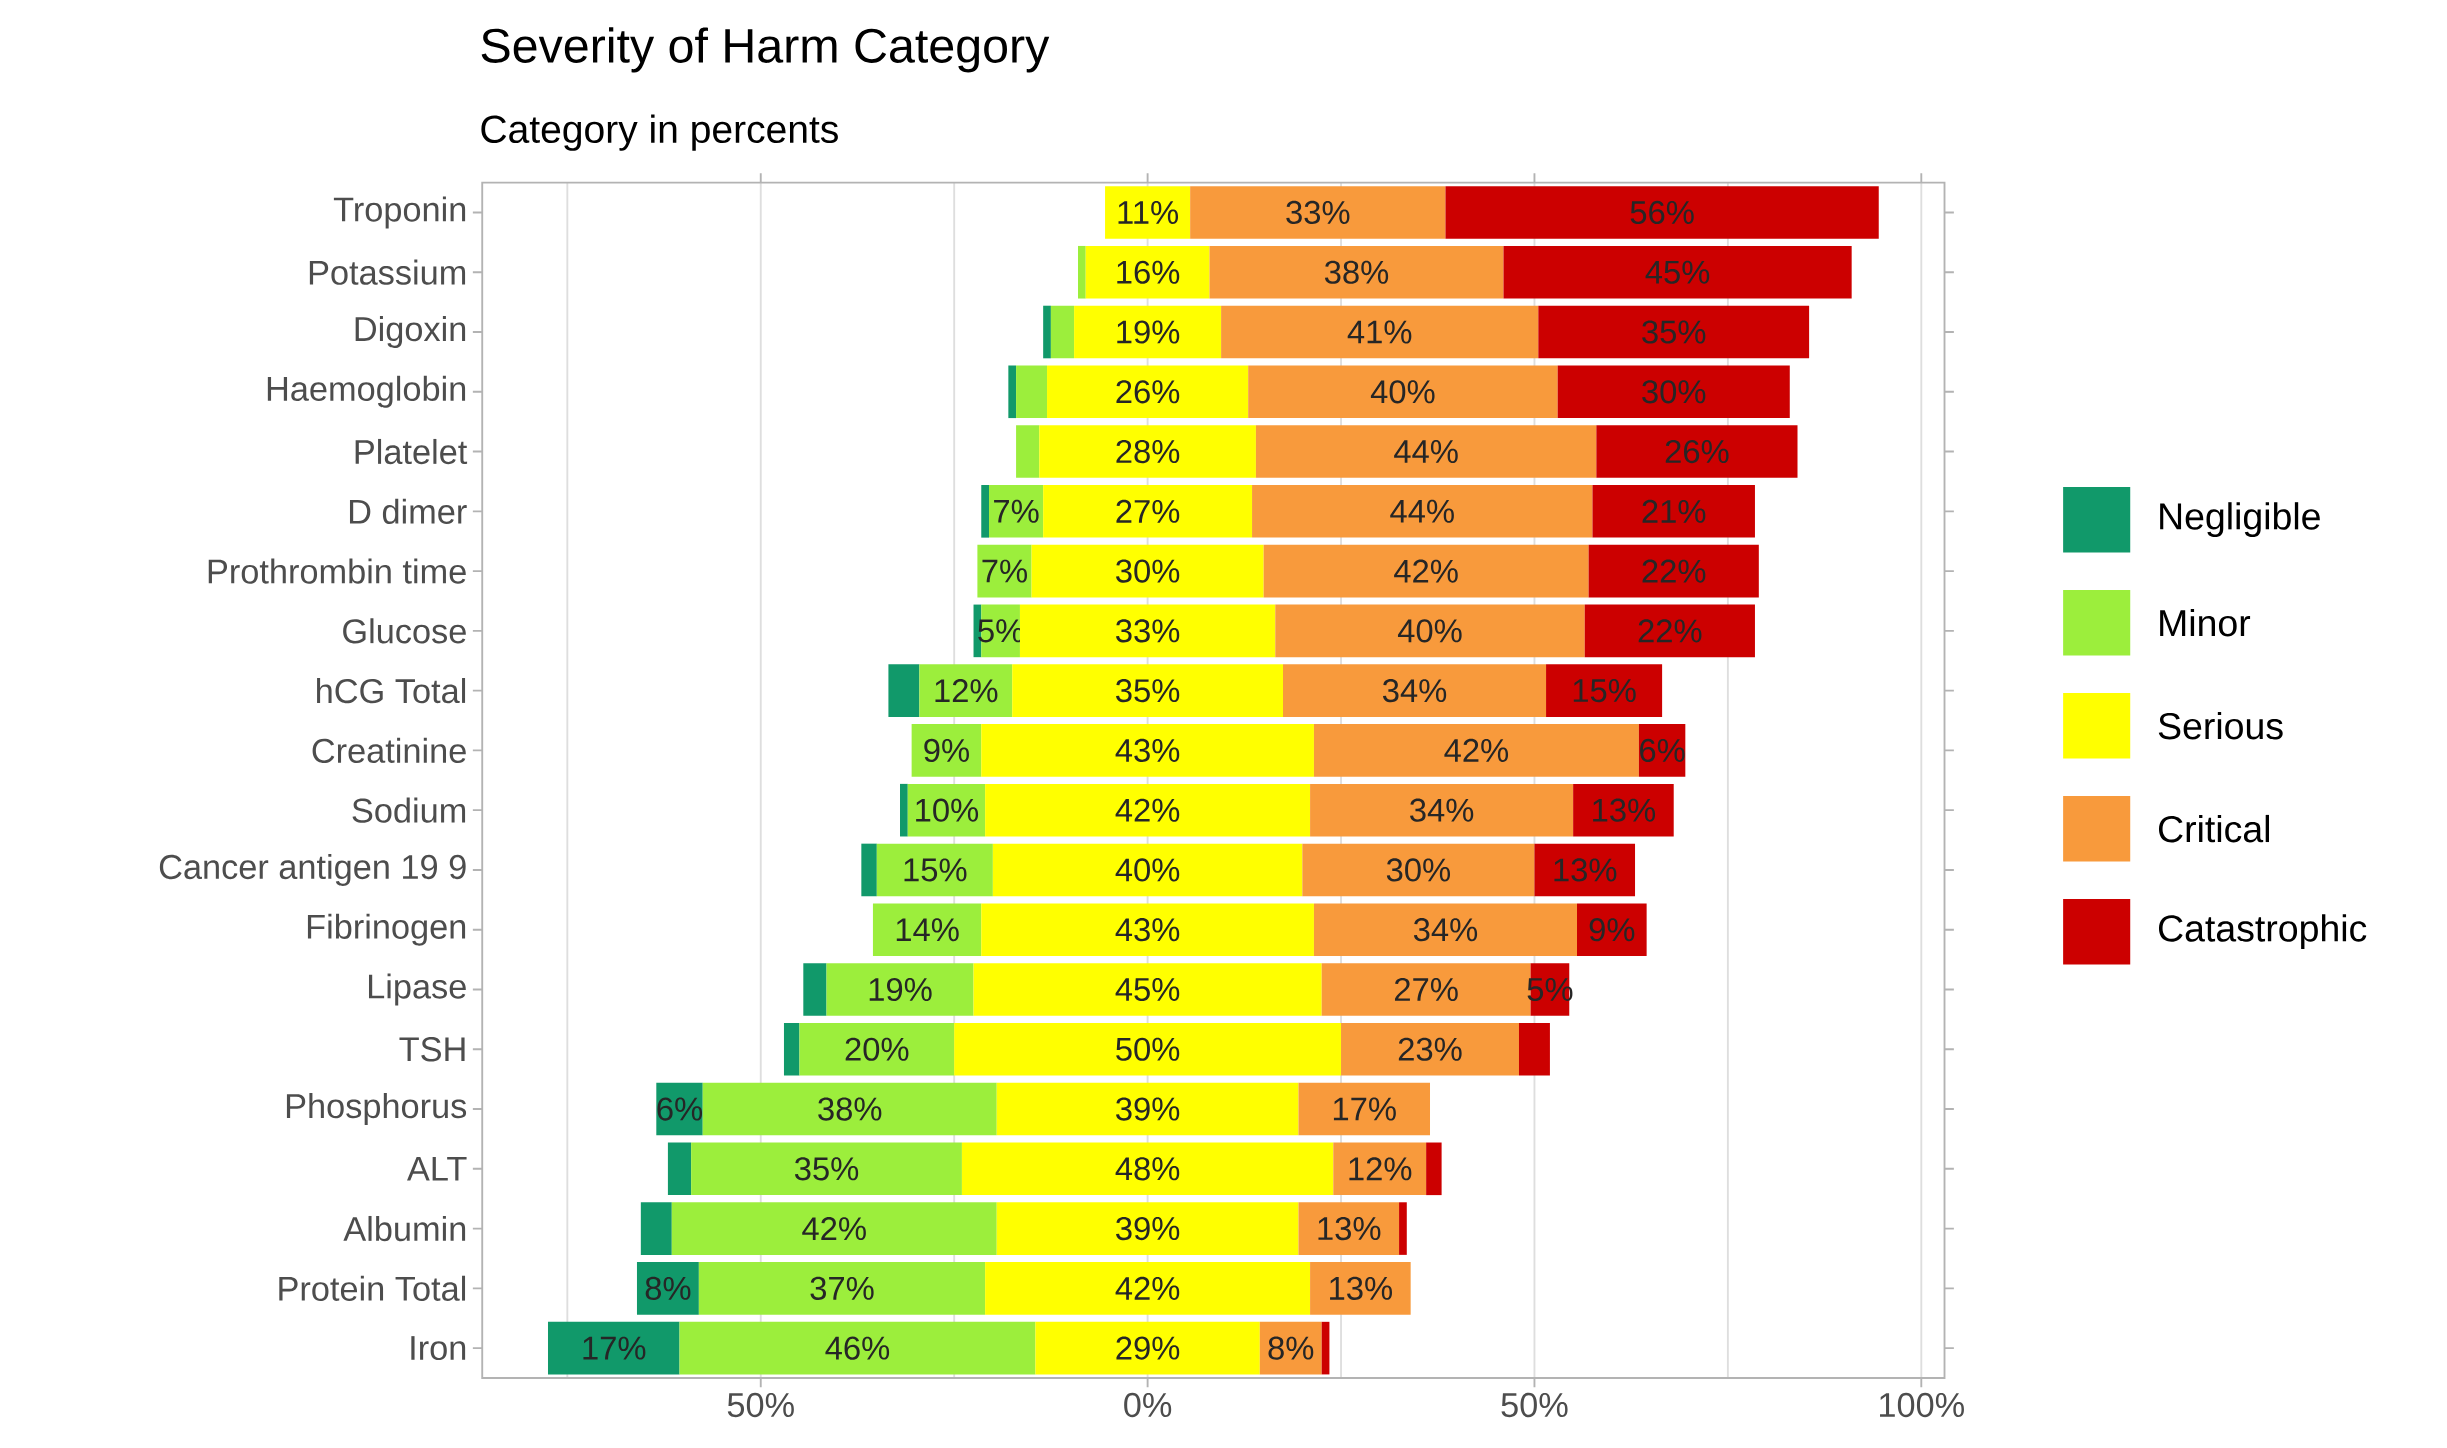  I want to click on y-tick-label: Creatinine, so click(389, 750).